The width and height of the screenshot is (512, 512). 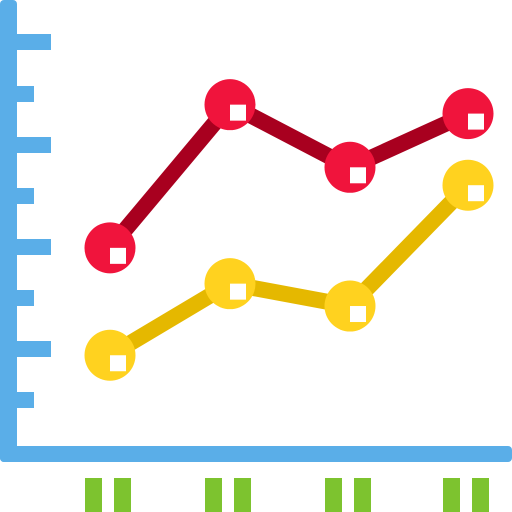 I want to click on data-point, so click(x=230, y=105).